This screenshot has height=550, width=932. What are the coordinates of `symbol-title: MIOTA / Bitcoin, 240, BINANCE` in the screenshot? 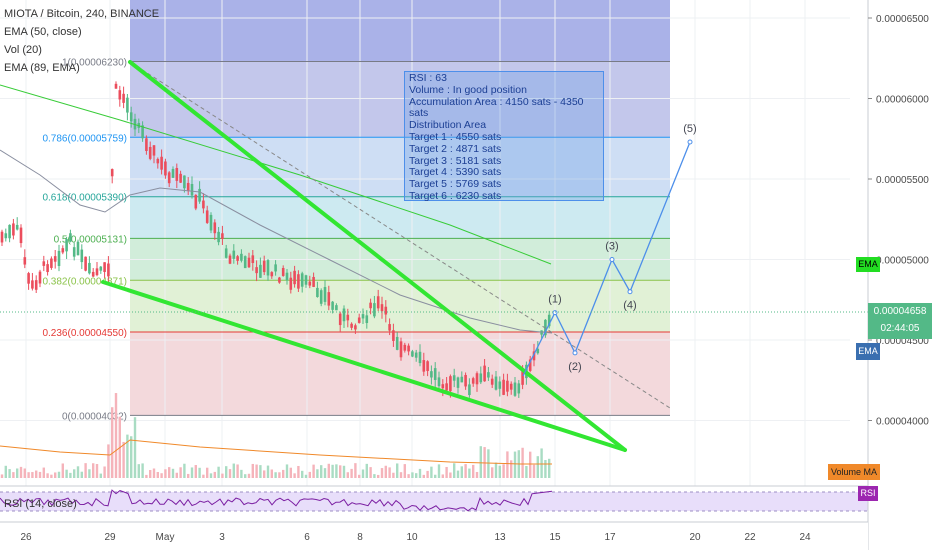 It's located at (82, 14).